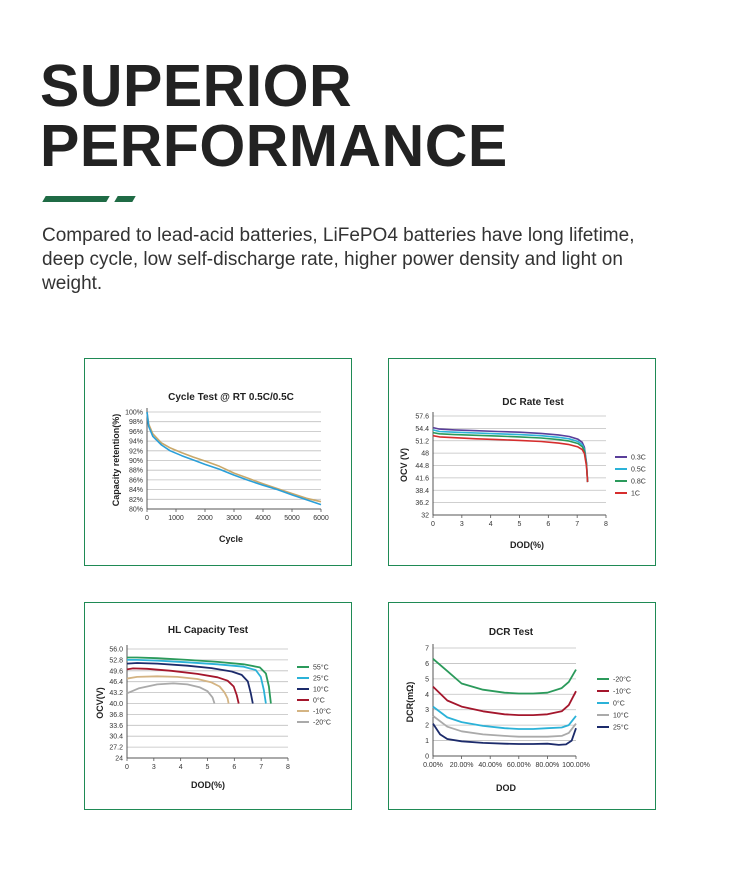 This screenshot has width=750, height=882. I want to click on y-axis-label: DCR(mΩ), so click(410, 702).